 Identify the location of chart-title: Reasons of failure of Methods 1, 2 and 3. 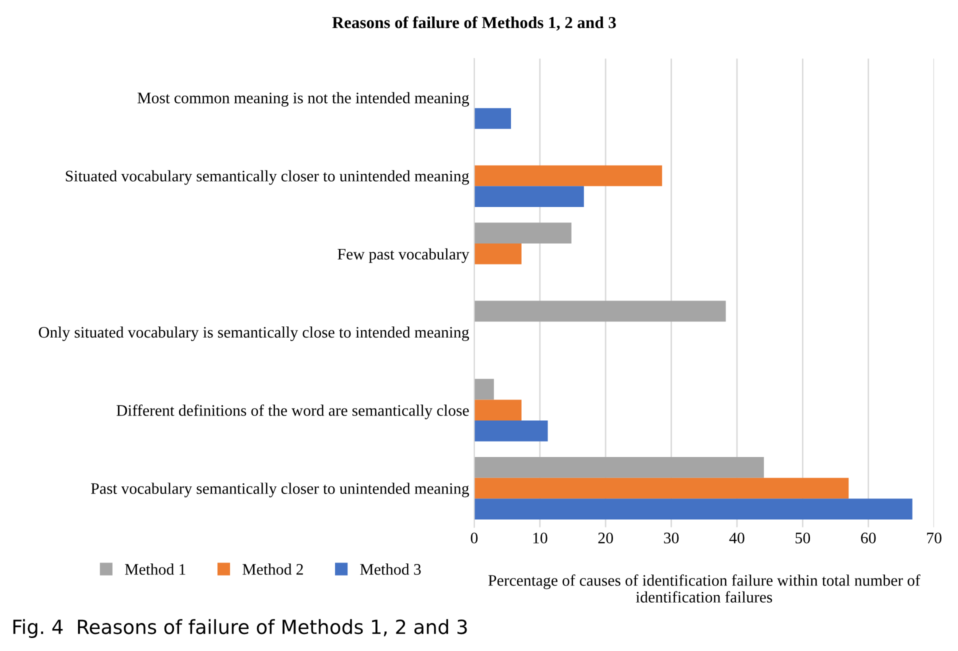
(474, 23).